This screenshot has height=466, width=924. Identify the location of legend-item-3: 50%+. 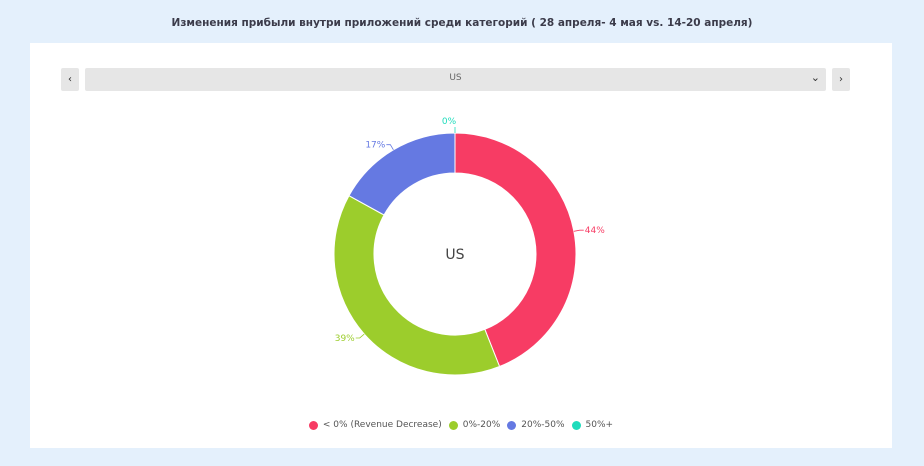
(592, 425).